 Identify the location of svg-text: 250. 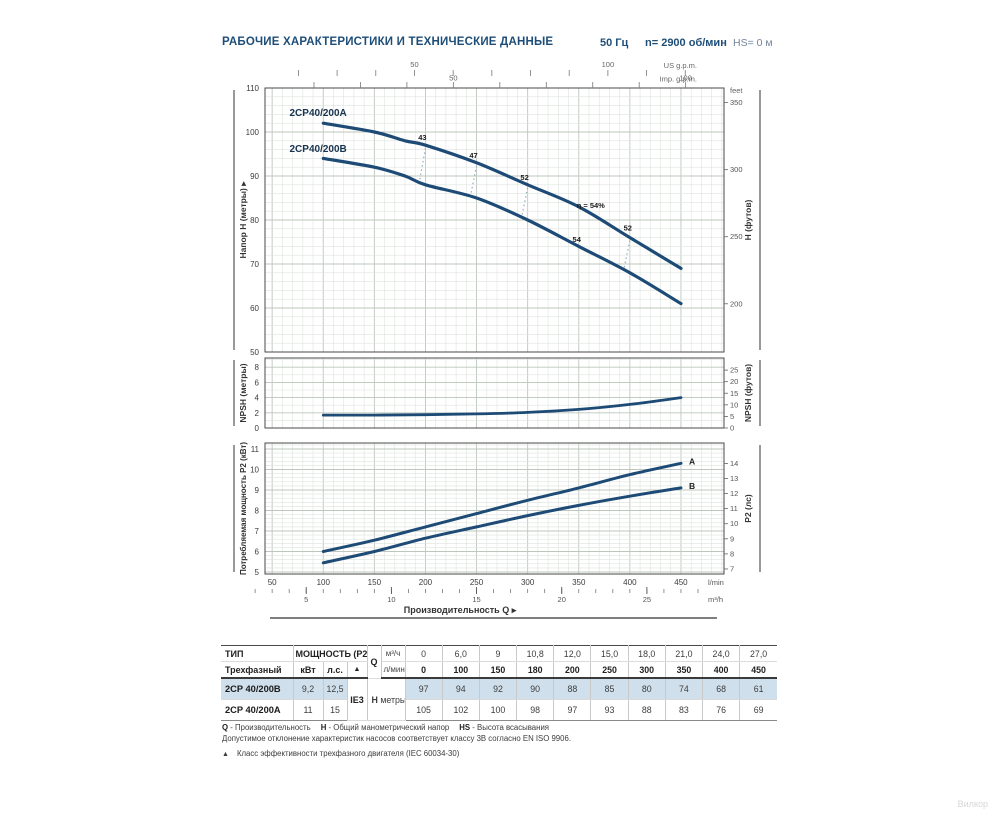
(736, 236).